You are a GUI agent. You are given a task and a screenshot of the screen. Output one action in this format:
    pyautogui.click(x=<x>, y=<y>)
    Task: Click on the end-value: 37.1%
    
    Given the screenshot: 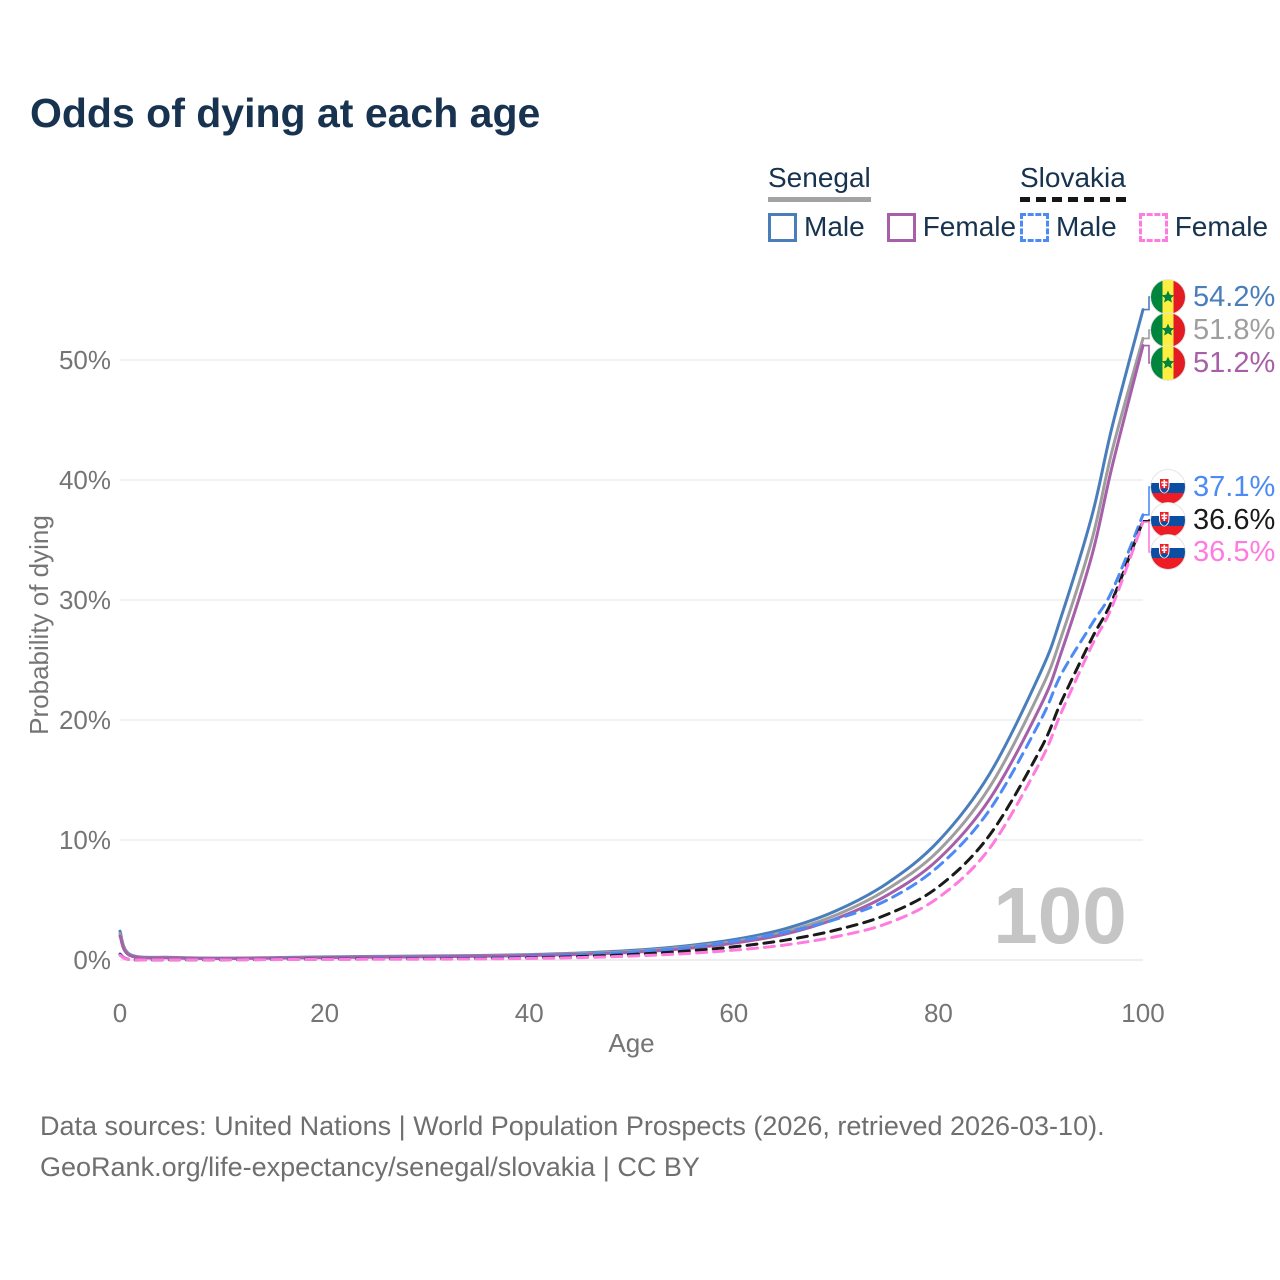 What is the action you would take?
    pyautogui.click(x=1234, y=486)
    